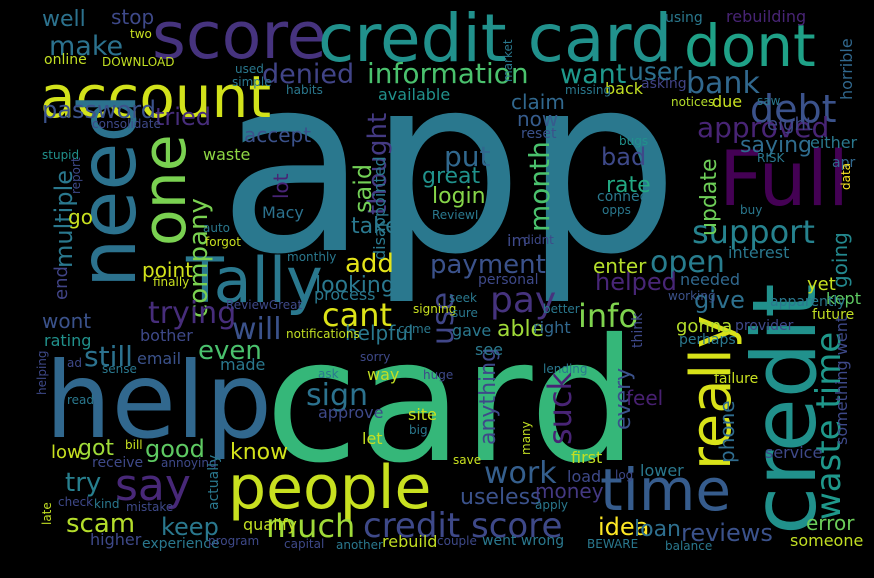 This screenshot has width=874, height=578. Describe the element at coordinates (846, 176) in the screenshot. I see `word-data: data` at that location.